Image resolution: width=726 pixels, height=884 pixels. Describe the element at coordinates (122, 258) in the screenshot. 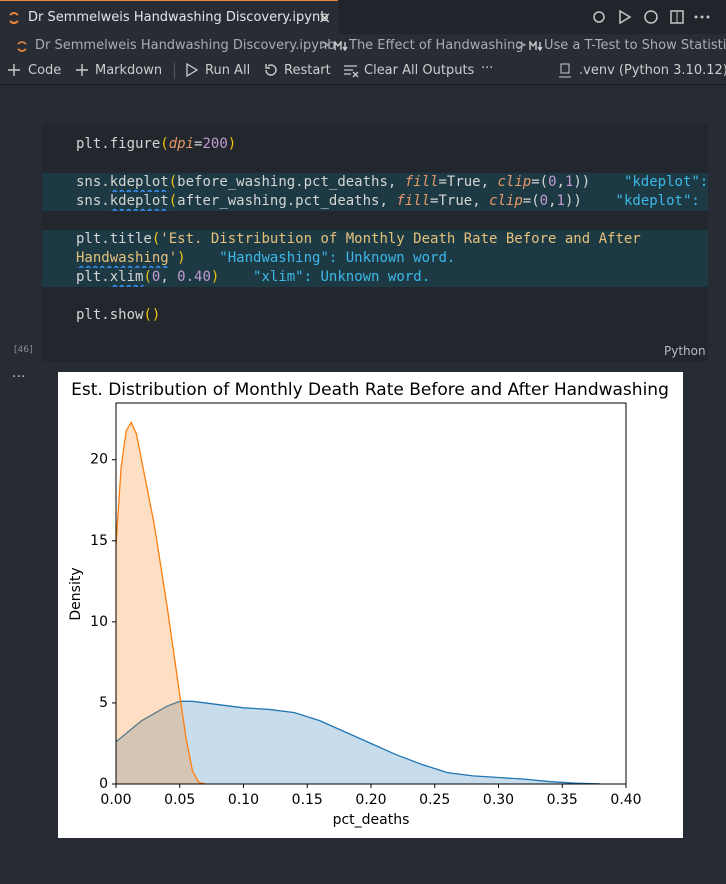

I see `code-token: Handwashing` at that location.